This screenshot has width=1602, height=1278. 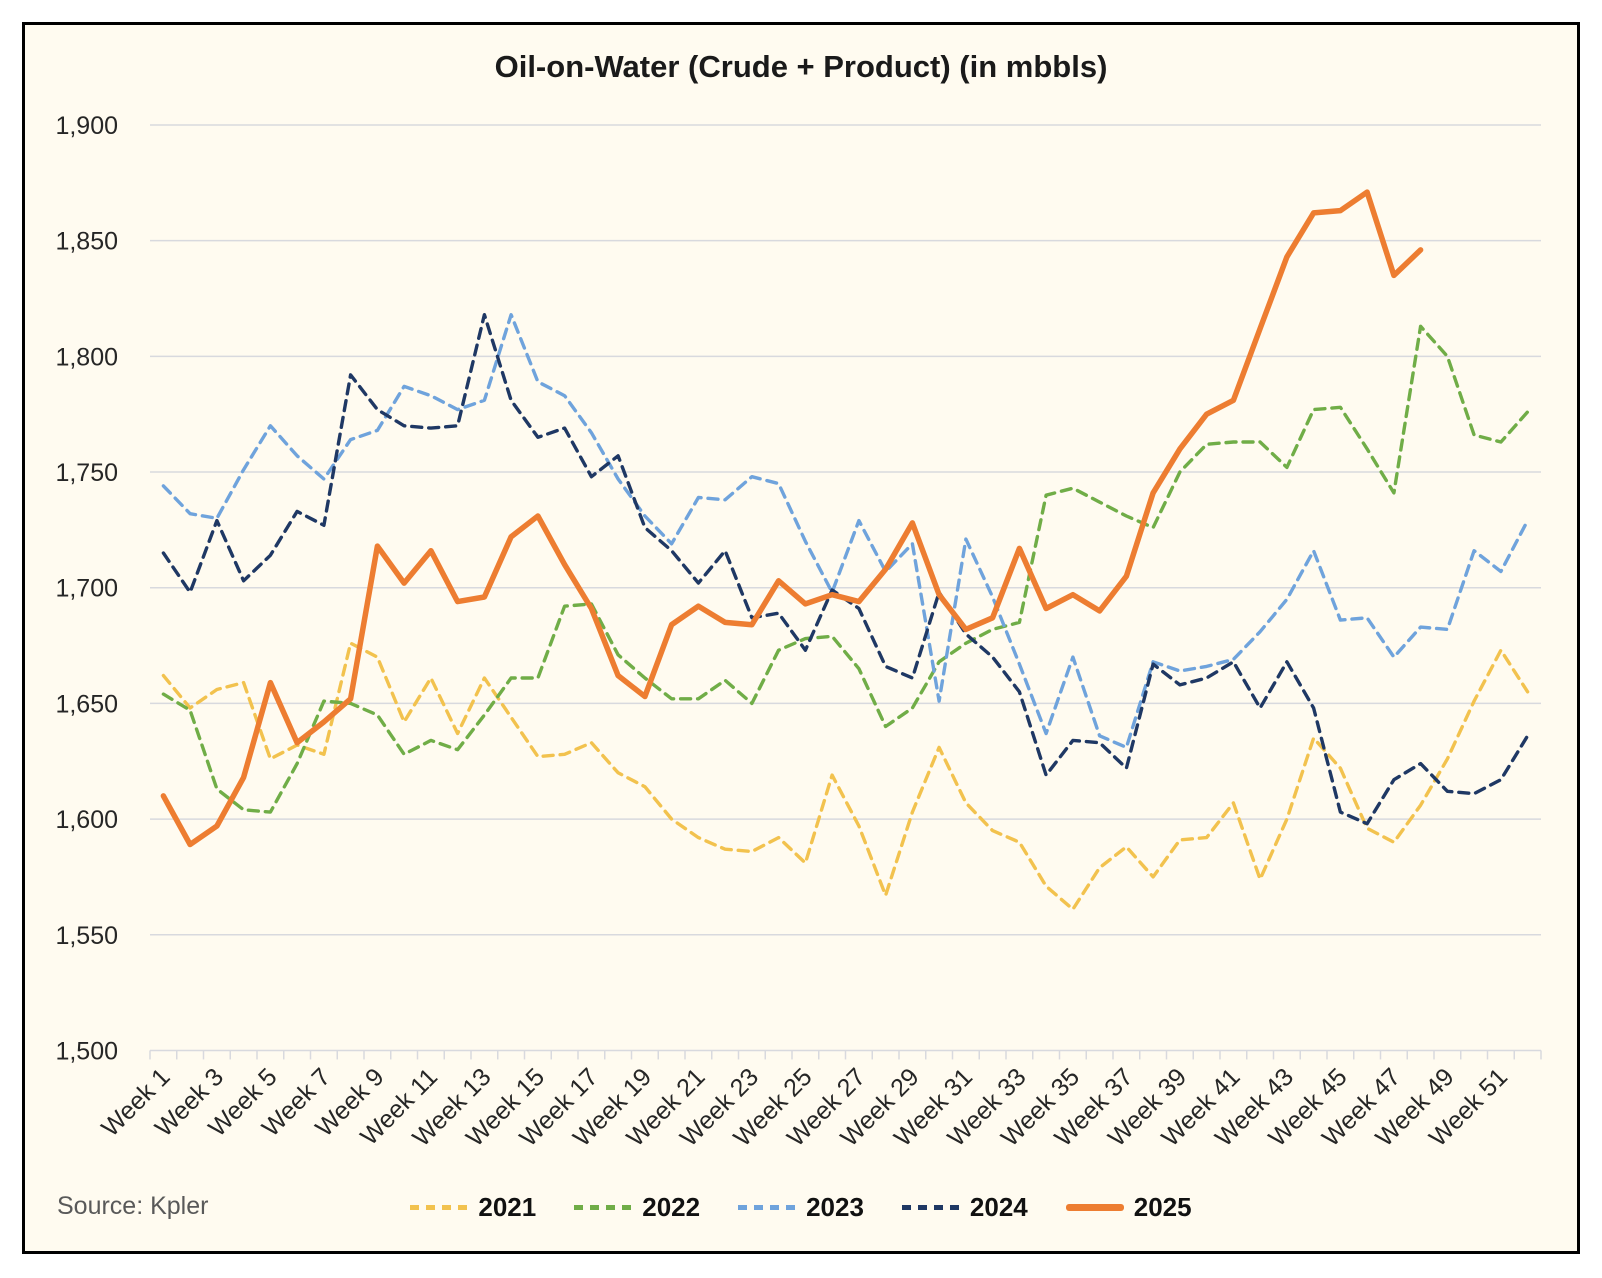 I want to click on legend-item-2023: 2023, so click(x=801, y=1207).